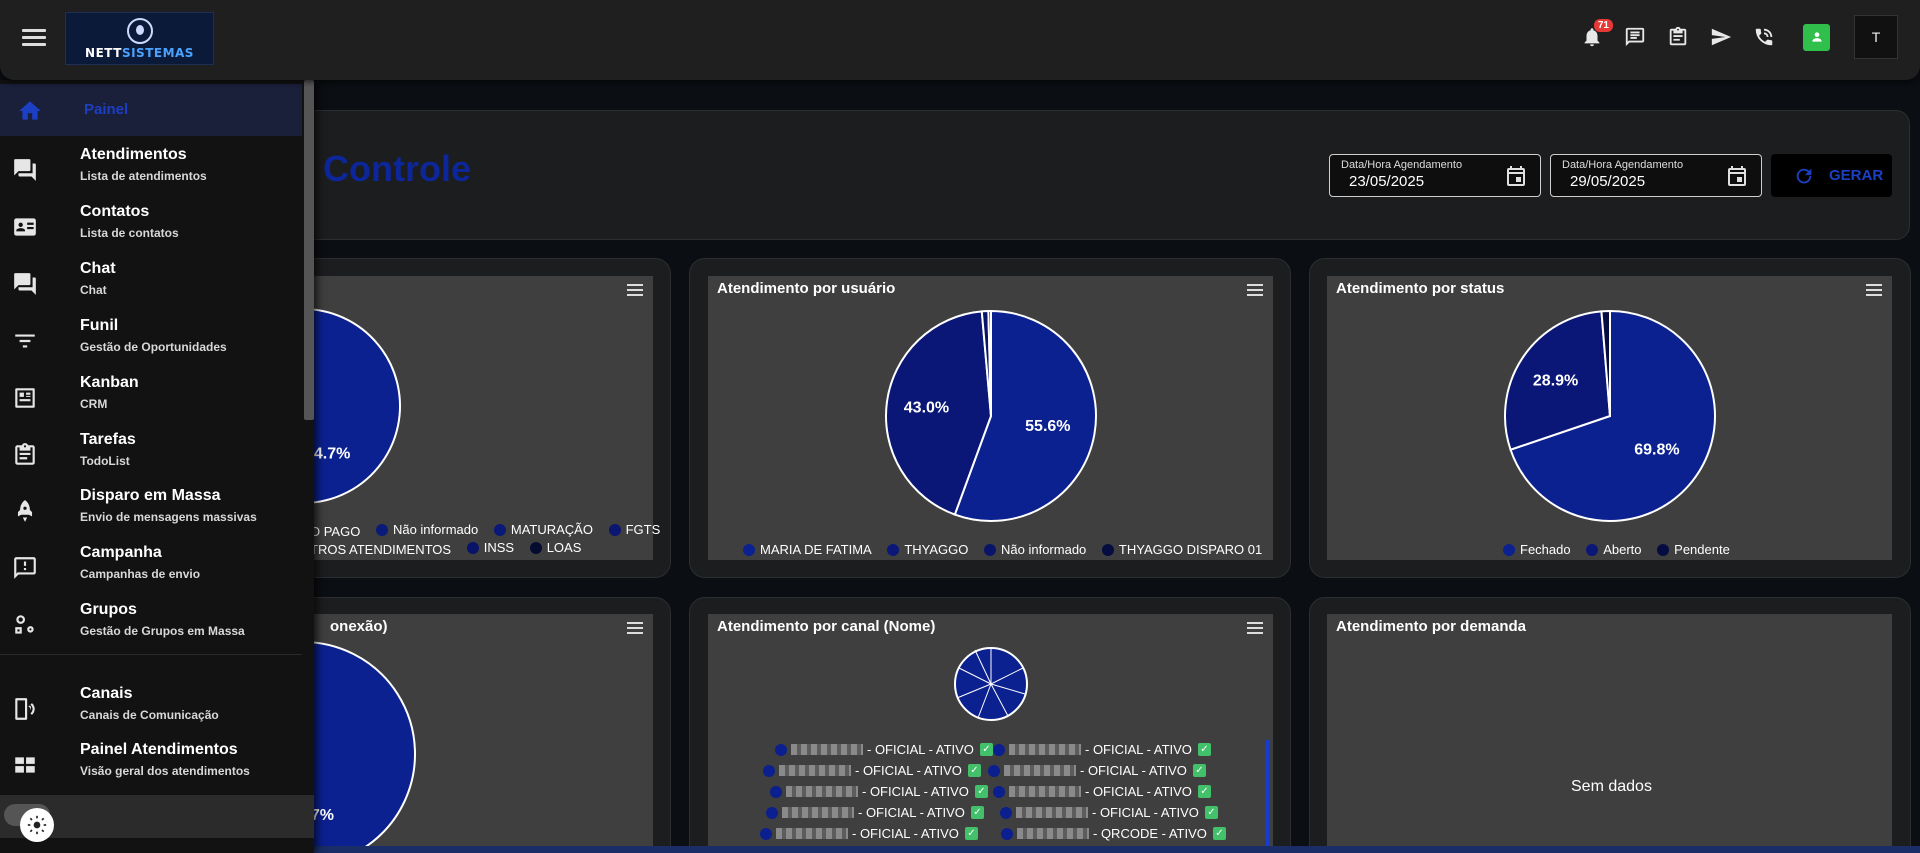 The width and height of the screenshot is (1920, 853). Describe the element at coordinates (1113, 833) in the screenshot. I see `channel-legend-item: - QRCODE - ATIVO ✓` at that location.